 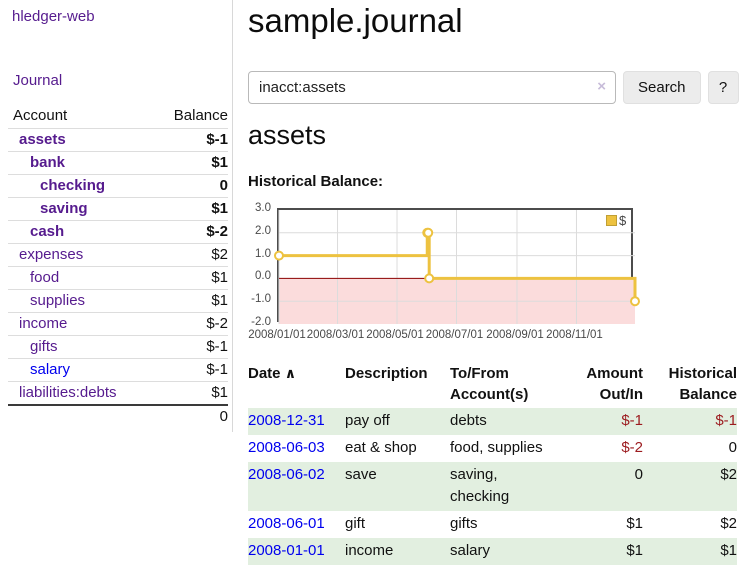 I want to click on transaction-description: income, so click(x=369, y=550).